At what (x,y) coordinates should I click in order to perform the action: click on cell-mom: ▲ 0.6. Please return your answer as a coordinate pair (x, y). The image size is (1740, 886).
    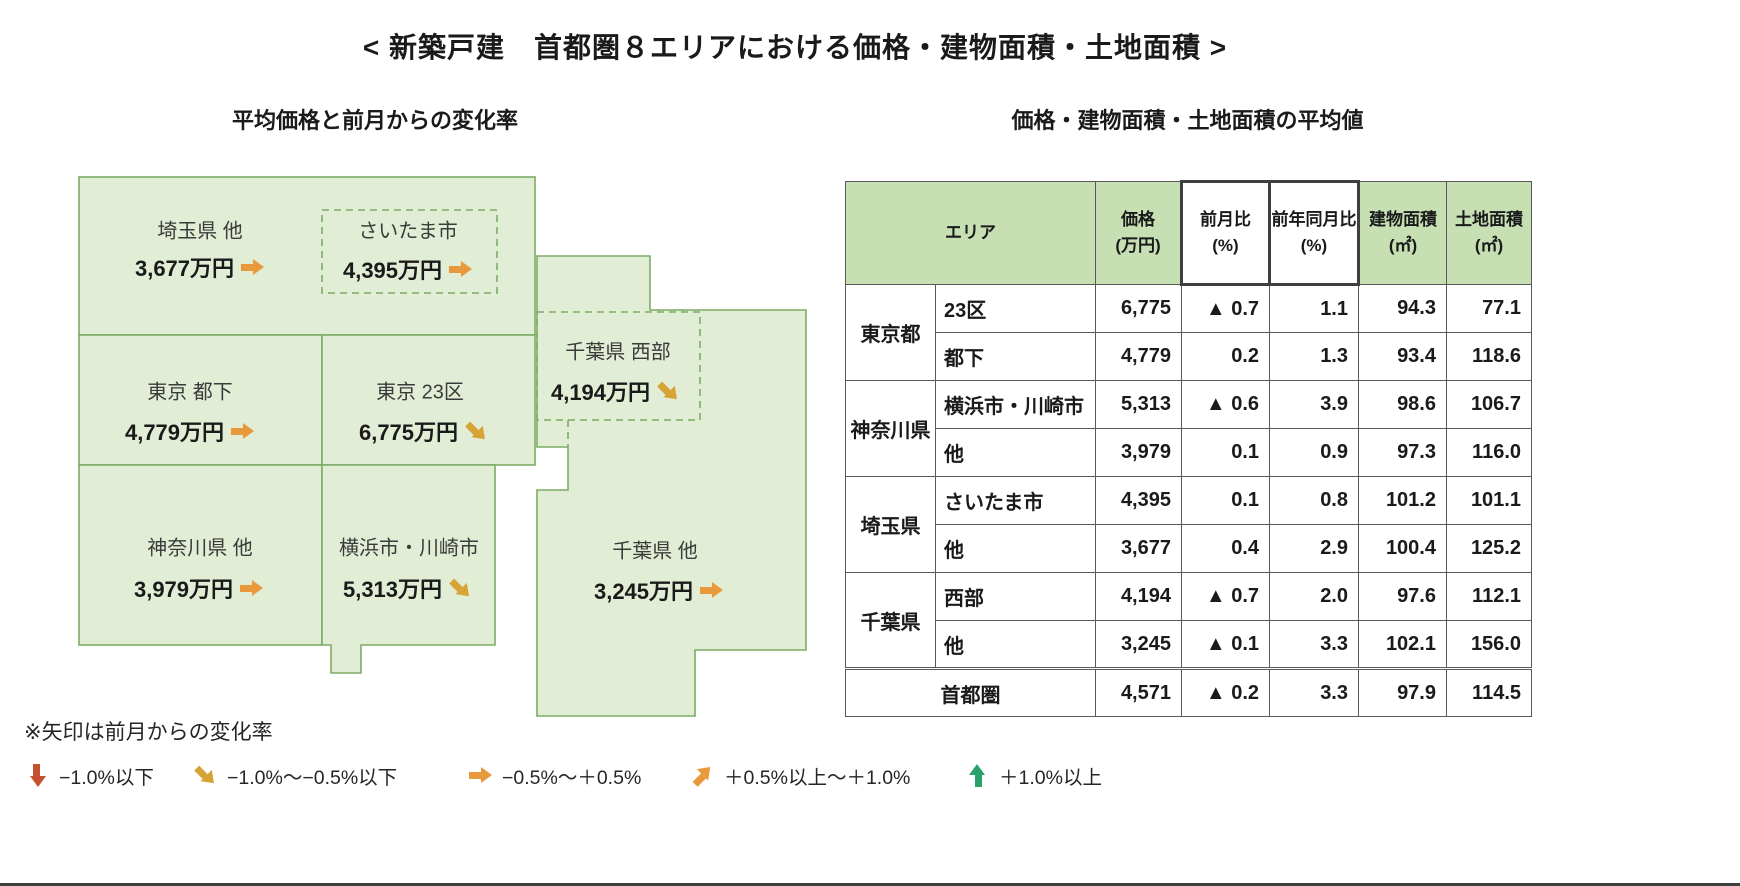
    Looking at the image, I should click on (1225, 404).